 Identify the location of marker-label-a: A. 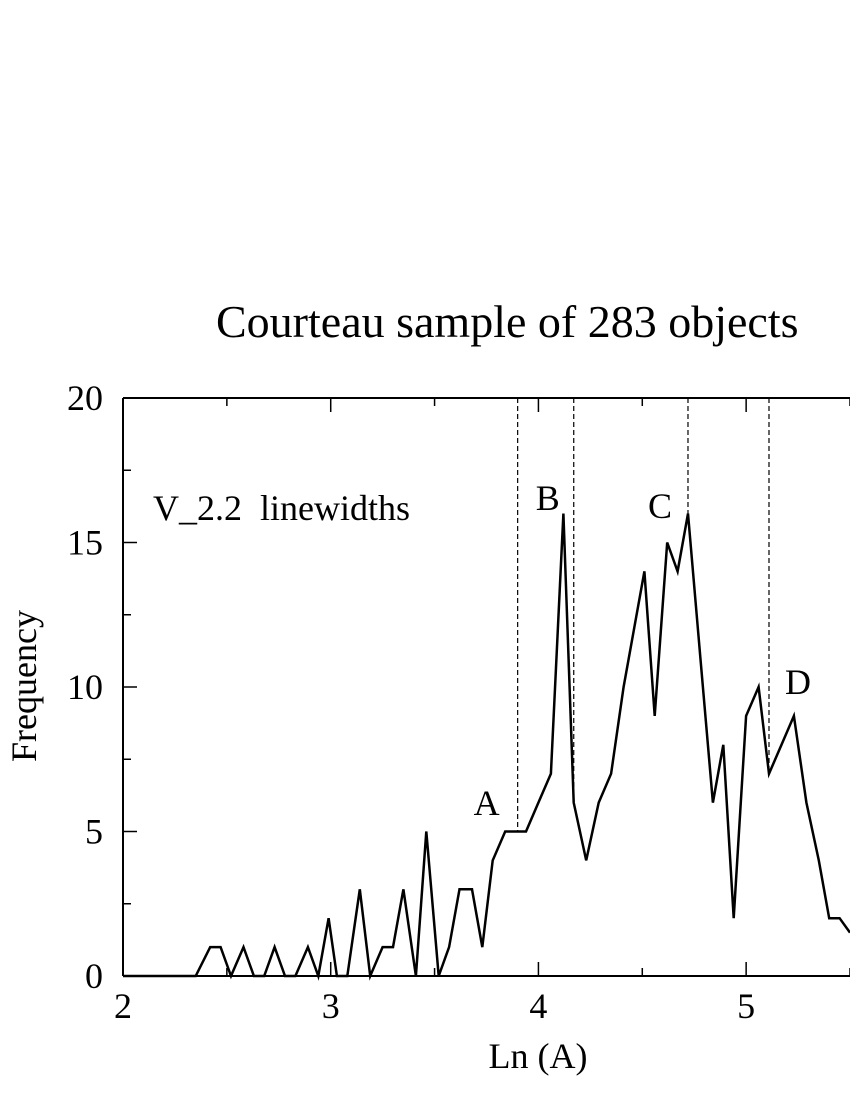
(487, 803).